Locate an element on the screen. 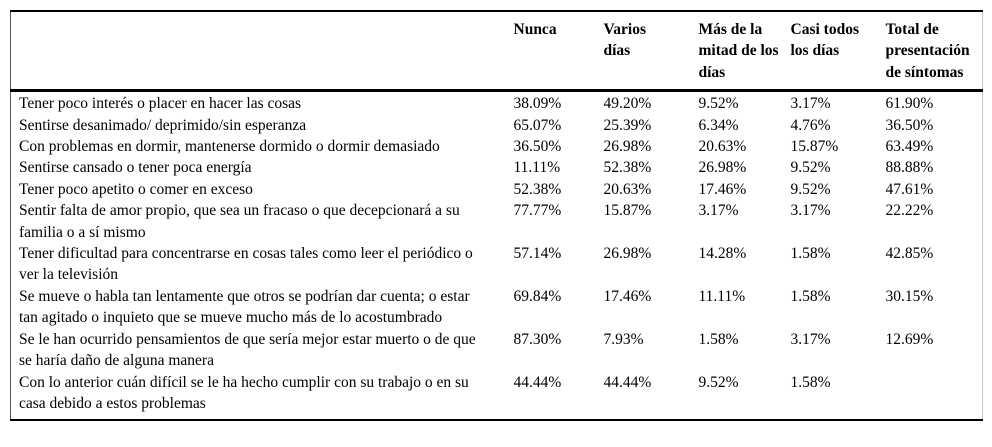  value-cell: 63.49% is located at coordinates (909, 147).